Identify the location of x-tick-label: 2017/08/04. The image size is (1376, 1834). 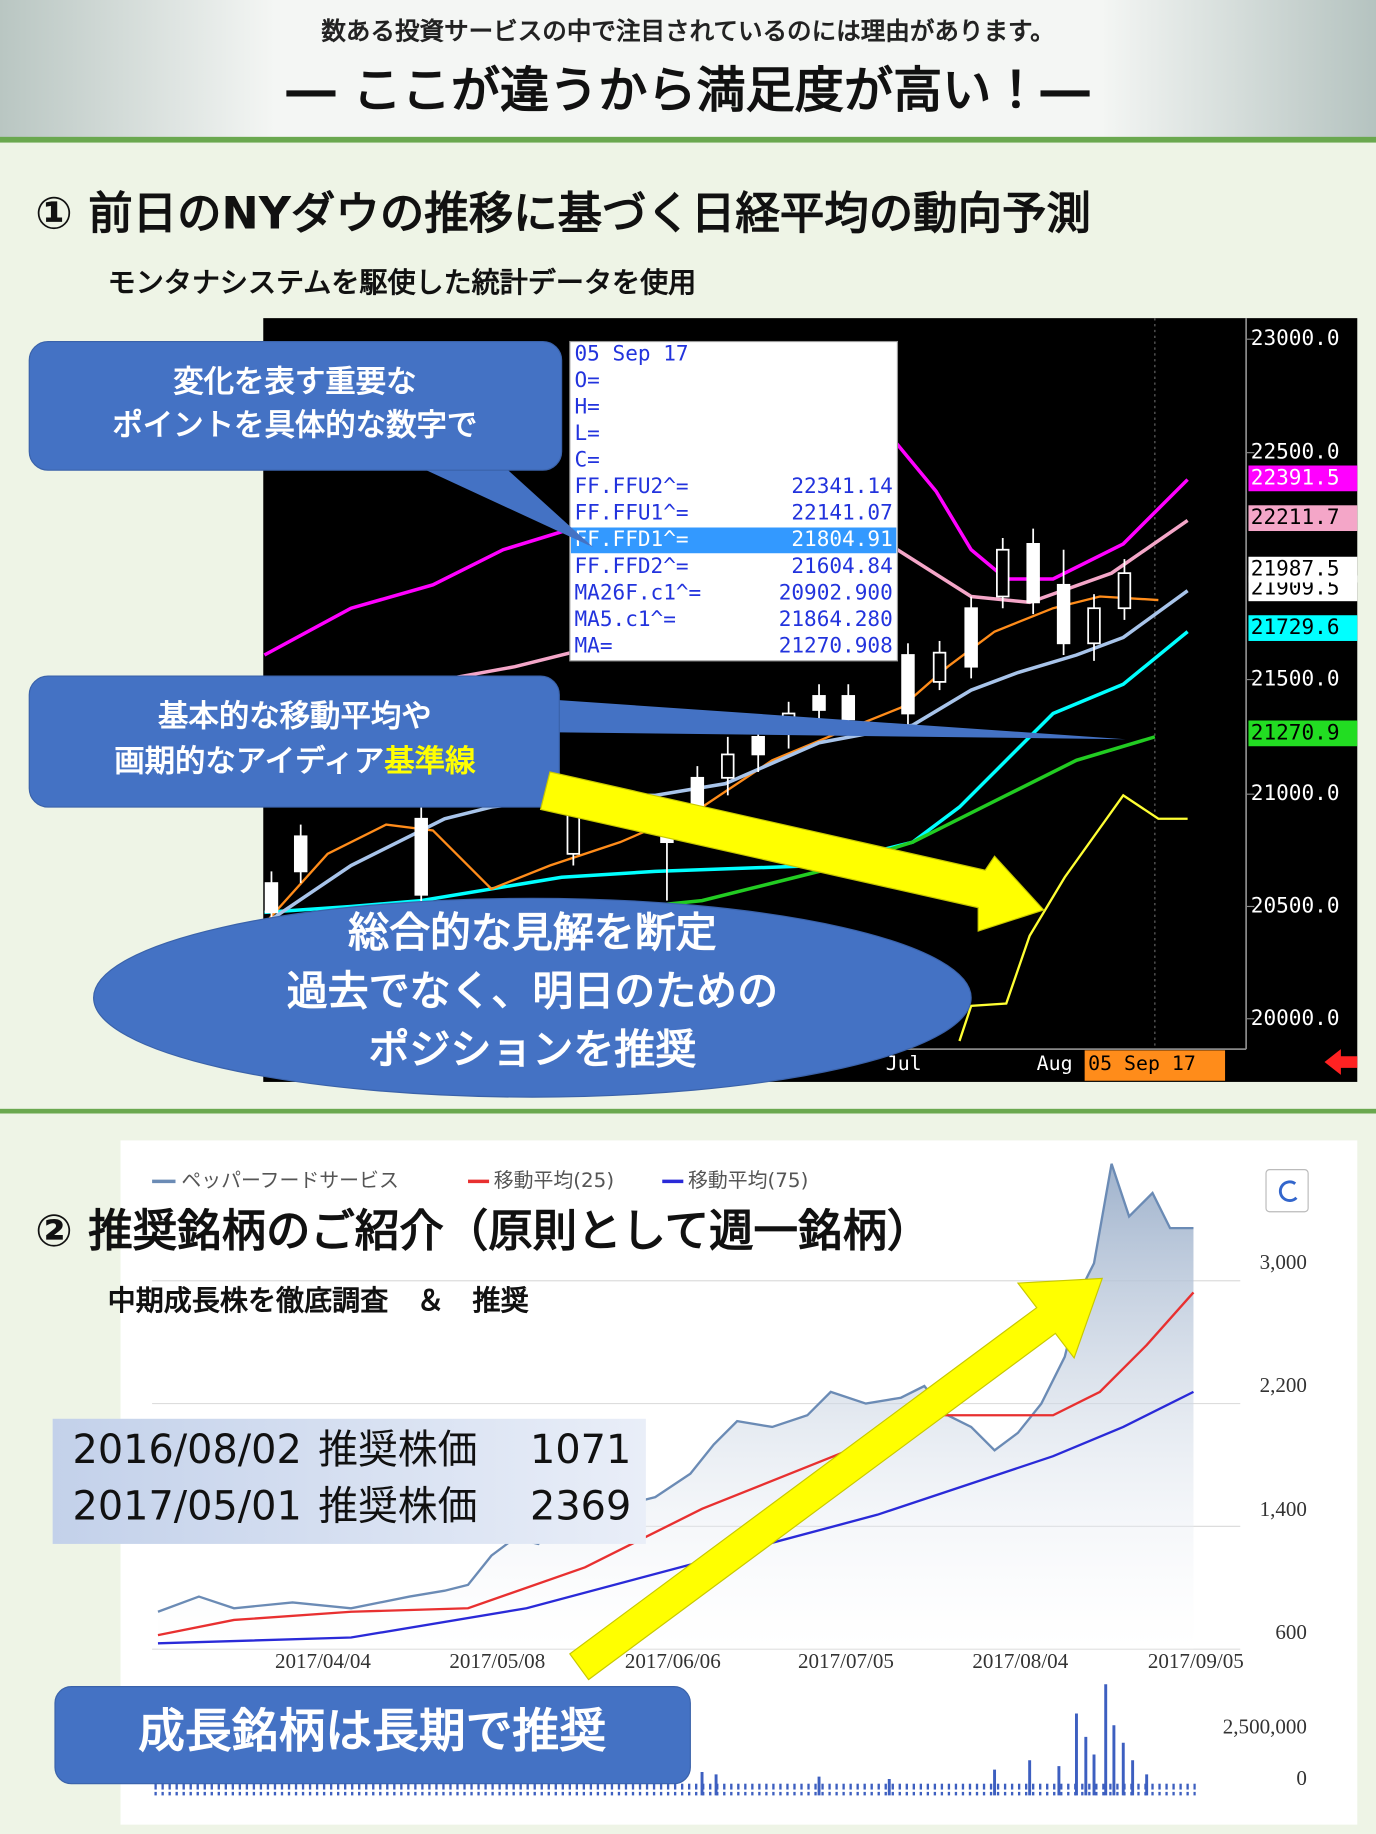
(1020, 1661).